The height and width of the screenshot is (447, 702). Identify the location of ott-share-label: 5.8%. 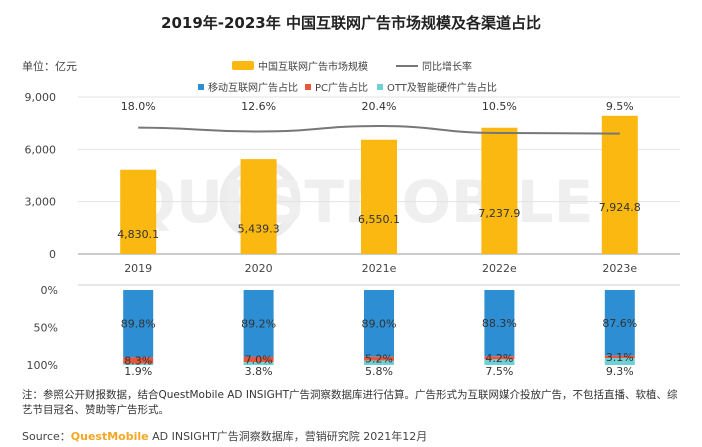
(379, 371).